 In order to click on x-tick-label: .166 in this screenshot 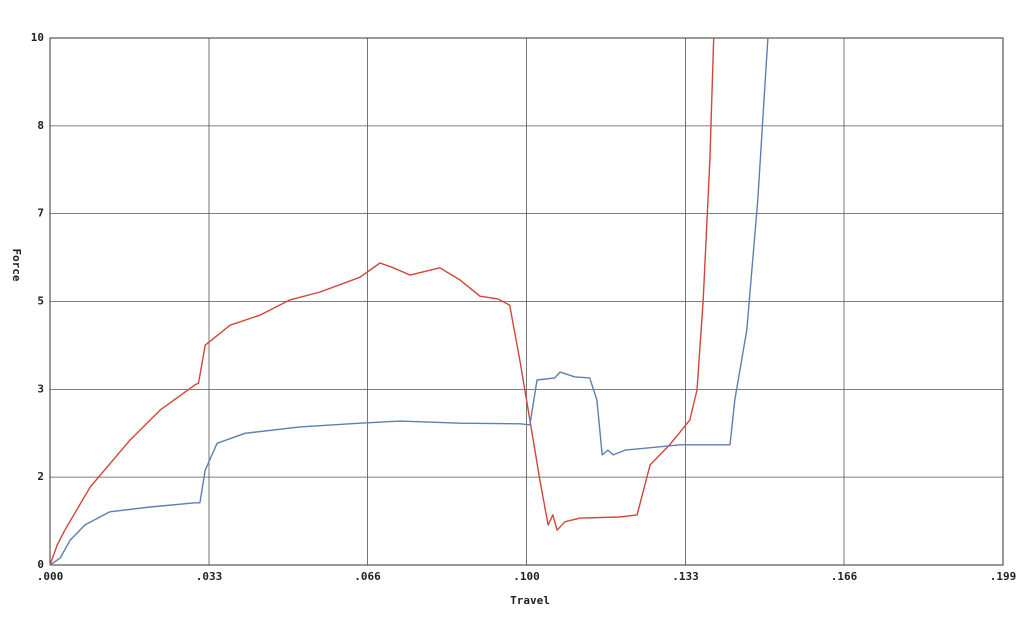, I will do `click(844, 576)`.